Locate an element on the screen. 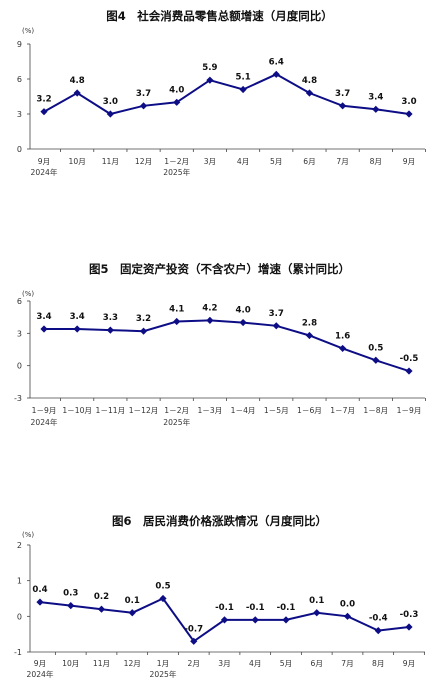 The height and width of the screenshot is (688, 439). chart-4-data-label: 5.9 is located at coordinates (209, 68).